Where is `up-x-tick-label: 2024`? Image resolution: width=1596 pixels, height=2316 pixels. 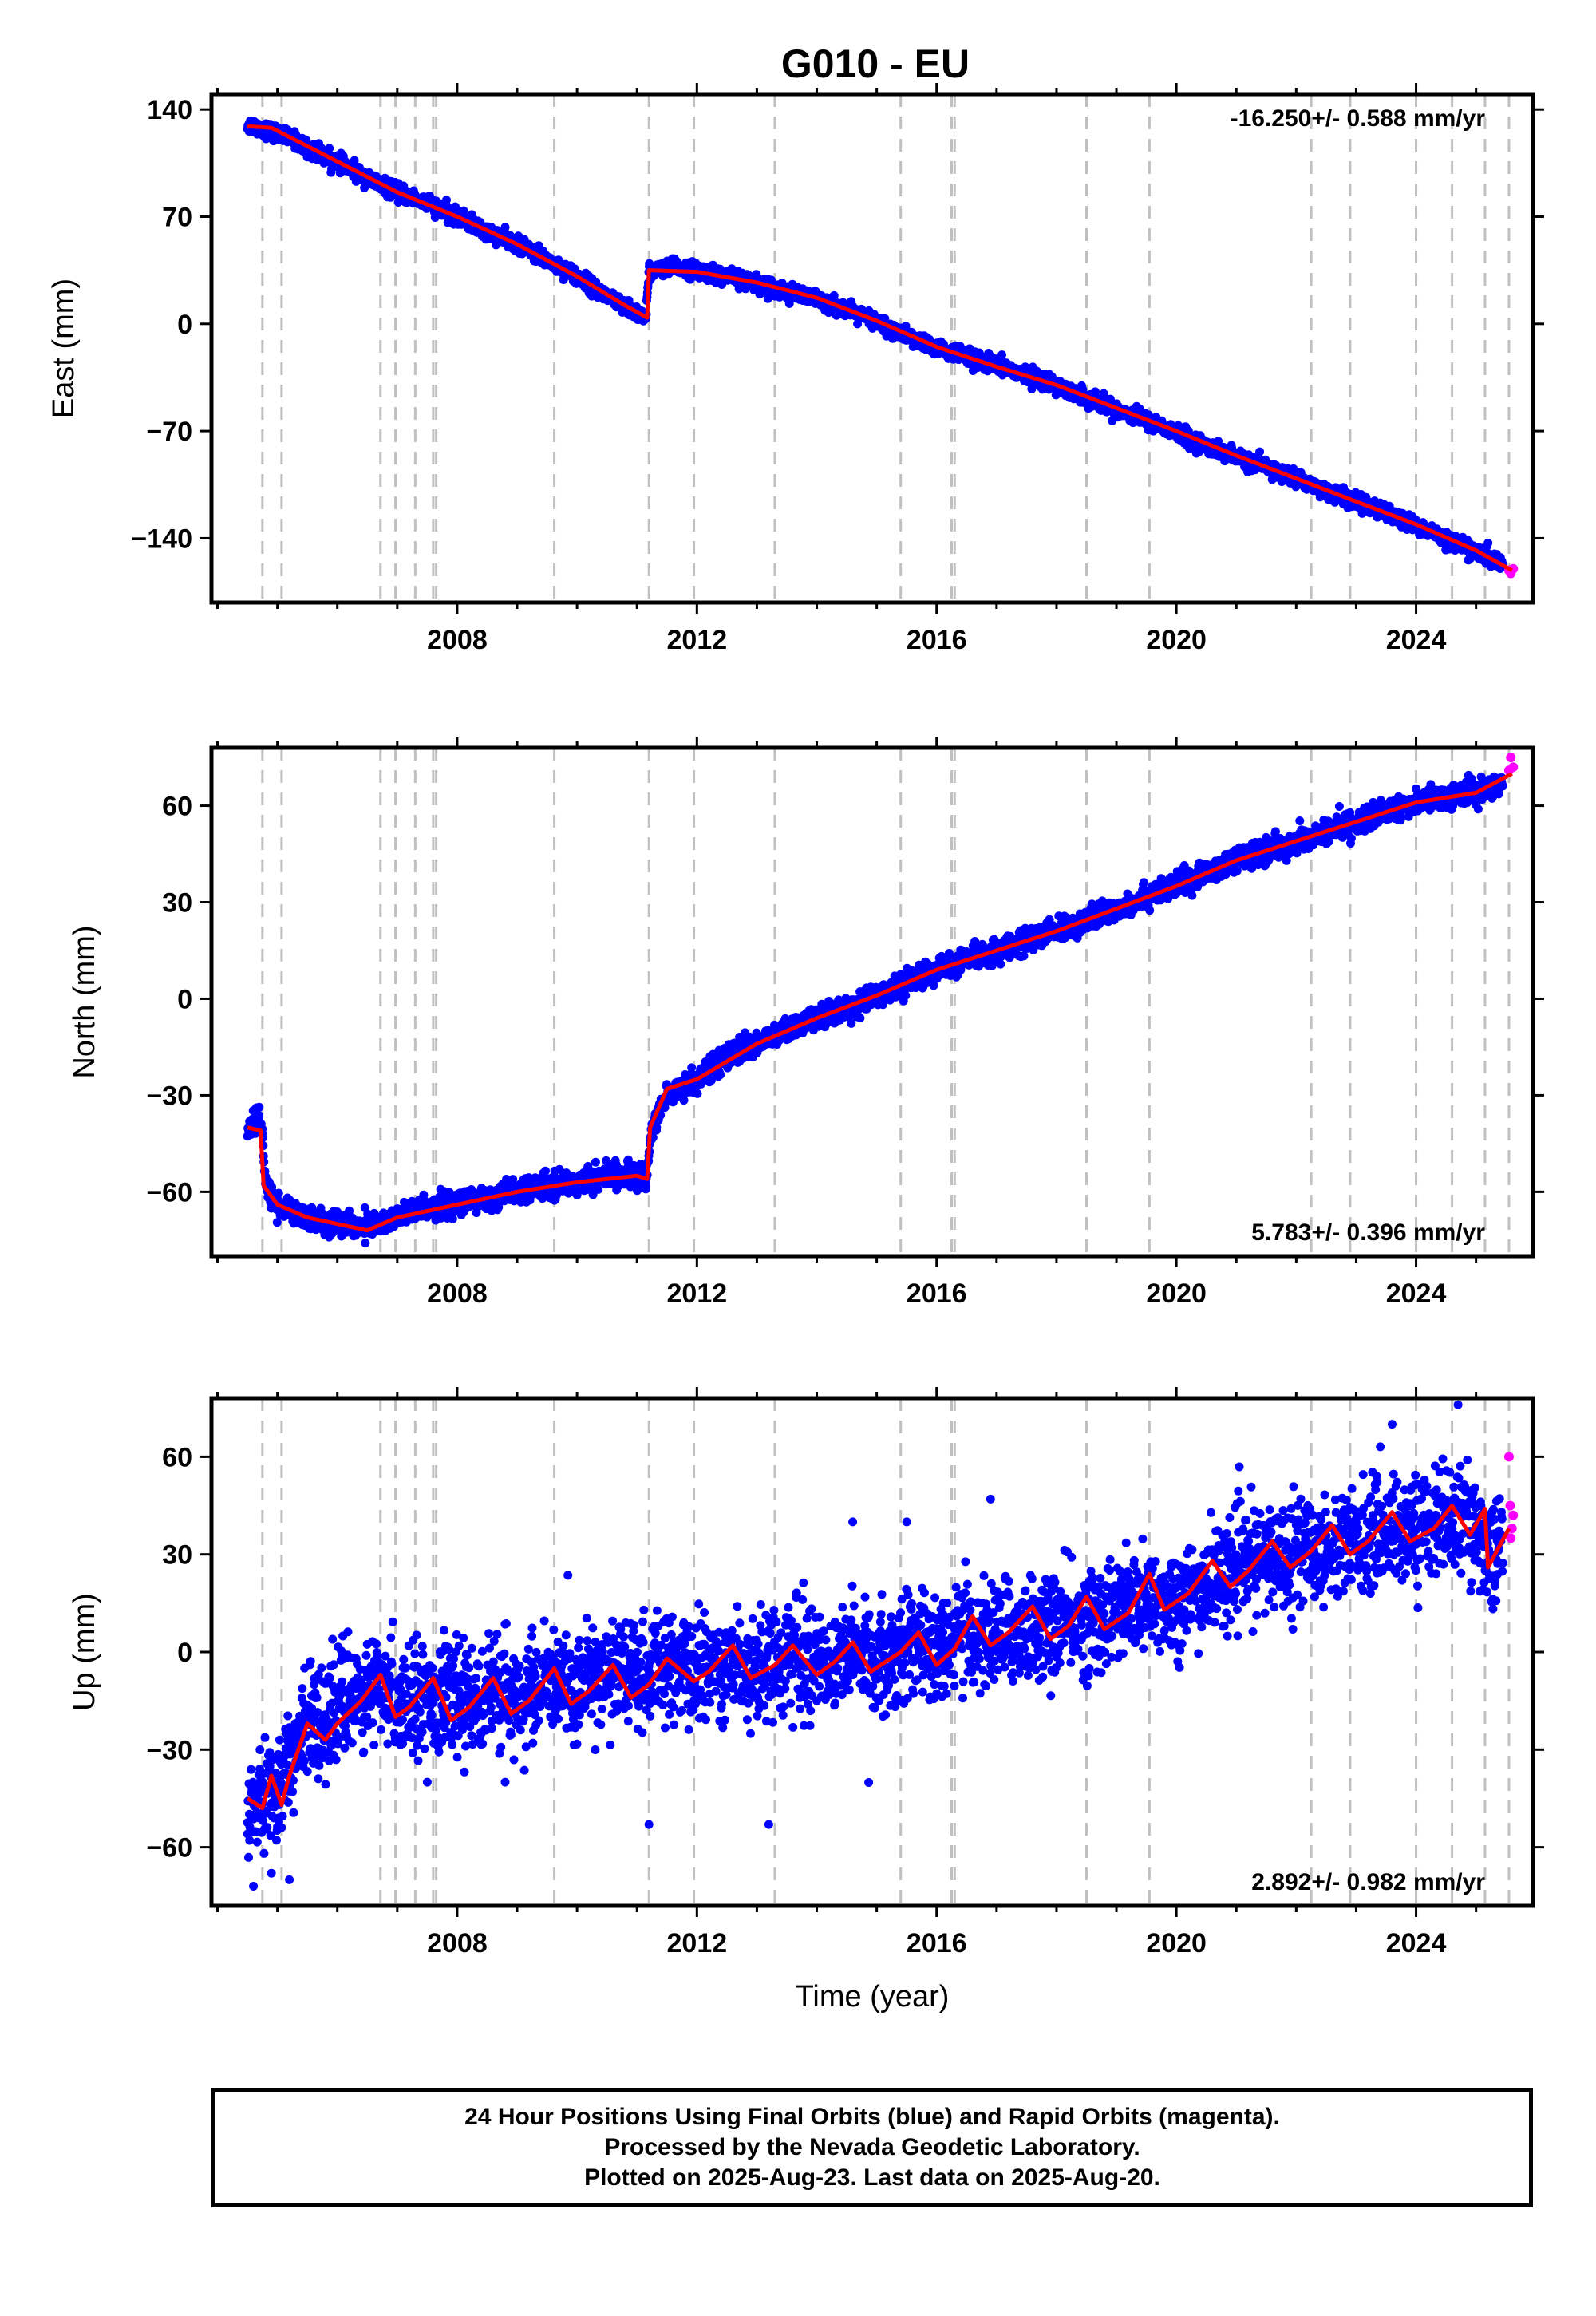 up-x-tick-label: 2024 is located at coordinates (1416, 1943).